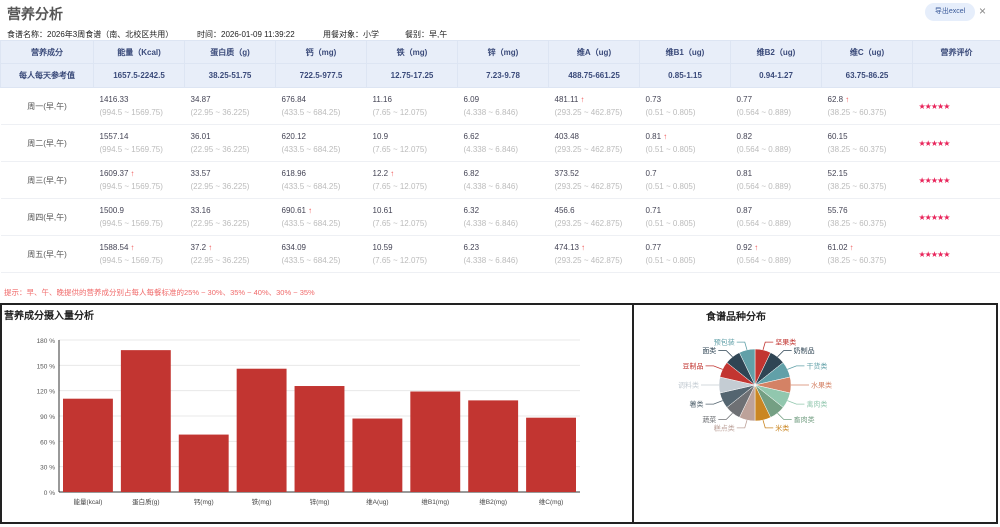  Describe the element at coordinates (982, 11) in the screenshot. I see `close-icon: ×` at that location.